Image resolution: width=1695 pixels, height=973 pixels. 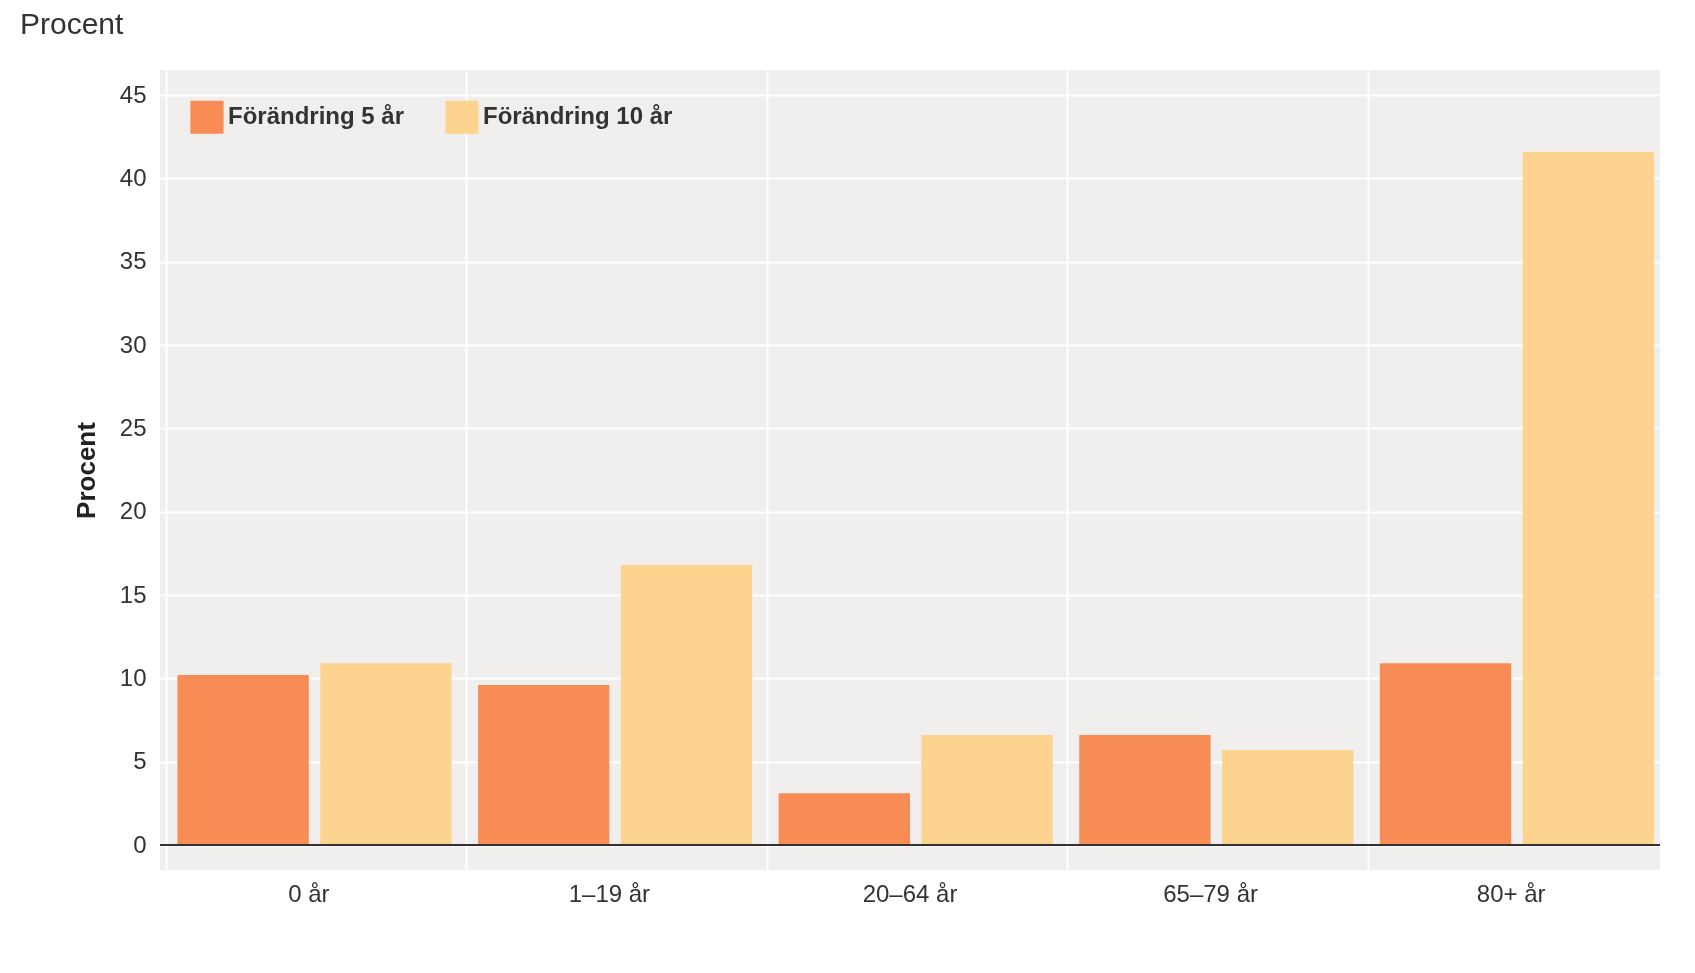 What do you see at coordinates (910, 893) in the screenshot?
I see `x-tick-label: 20–64 år` at bounding box center [910, 893].